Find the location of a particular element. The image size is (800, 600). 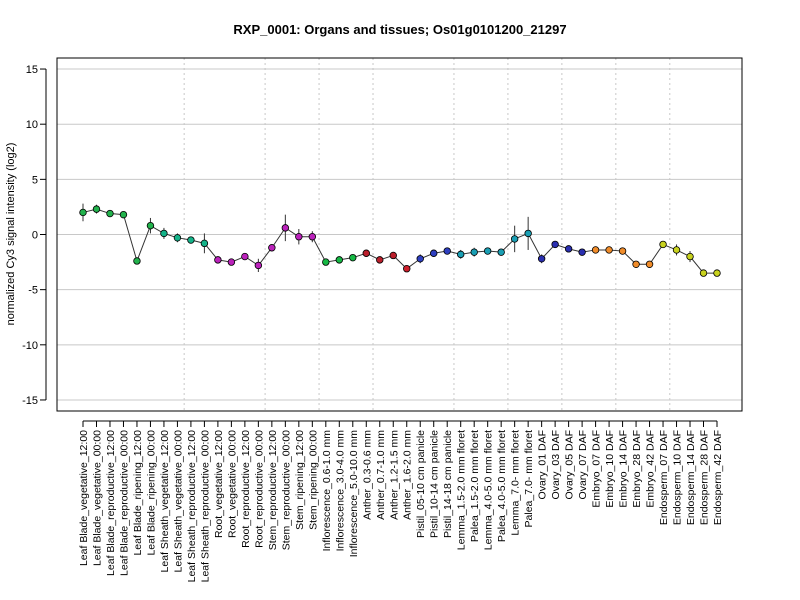

x-tick-label: Stem_ripening_12:00 is located at coordinates (300, 480).